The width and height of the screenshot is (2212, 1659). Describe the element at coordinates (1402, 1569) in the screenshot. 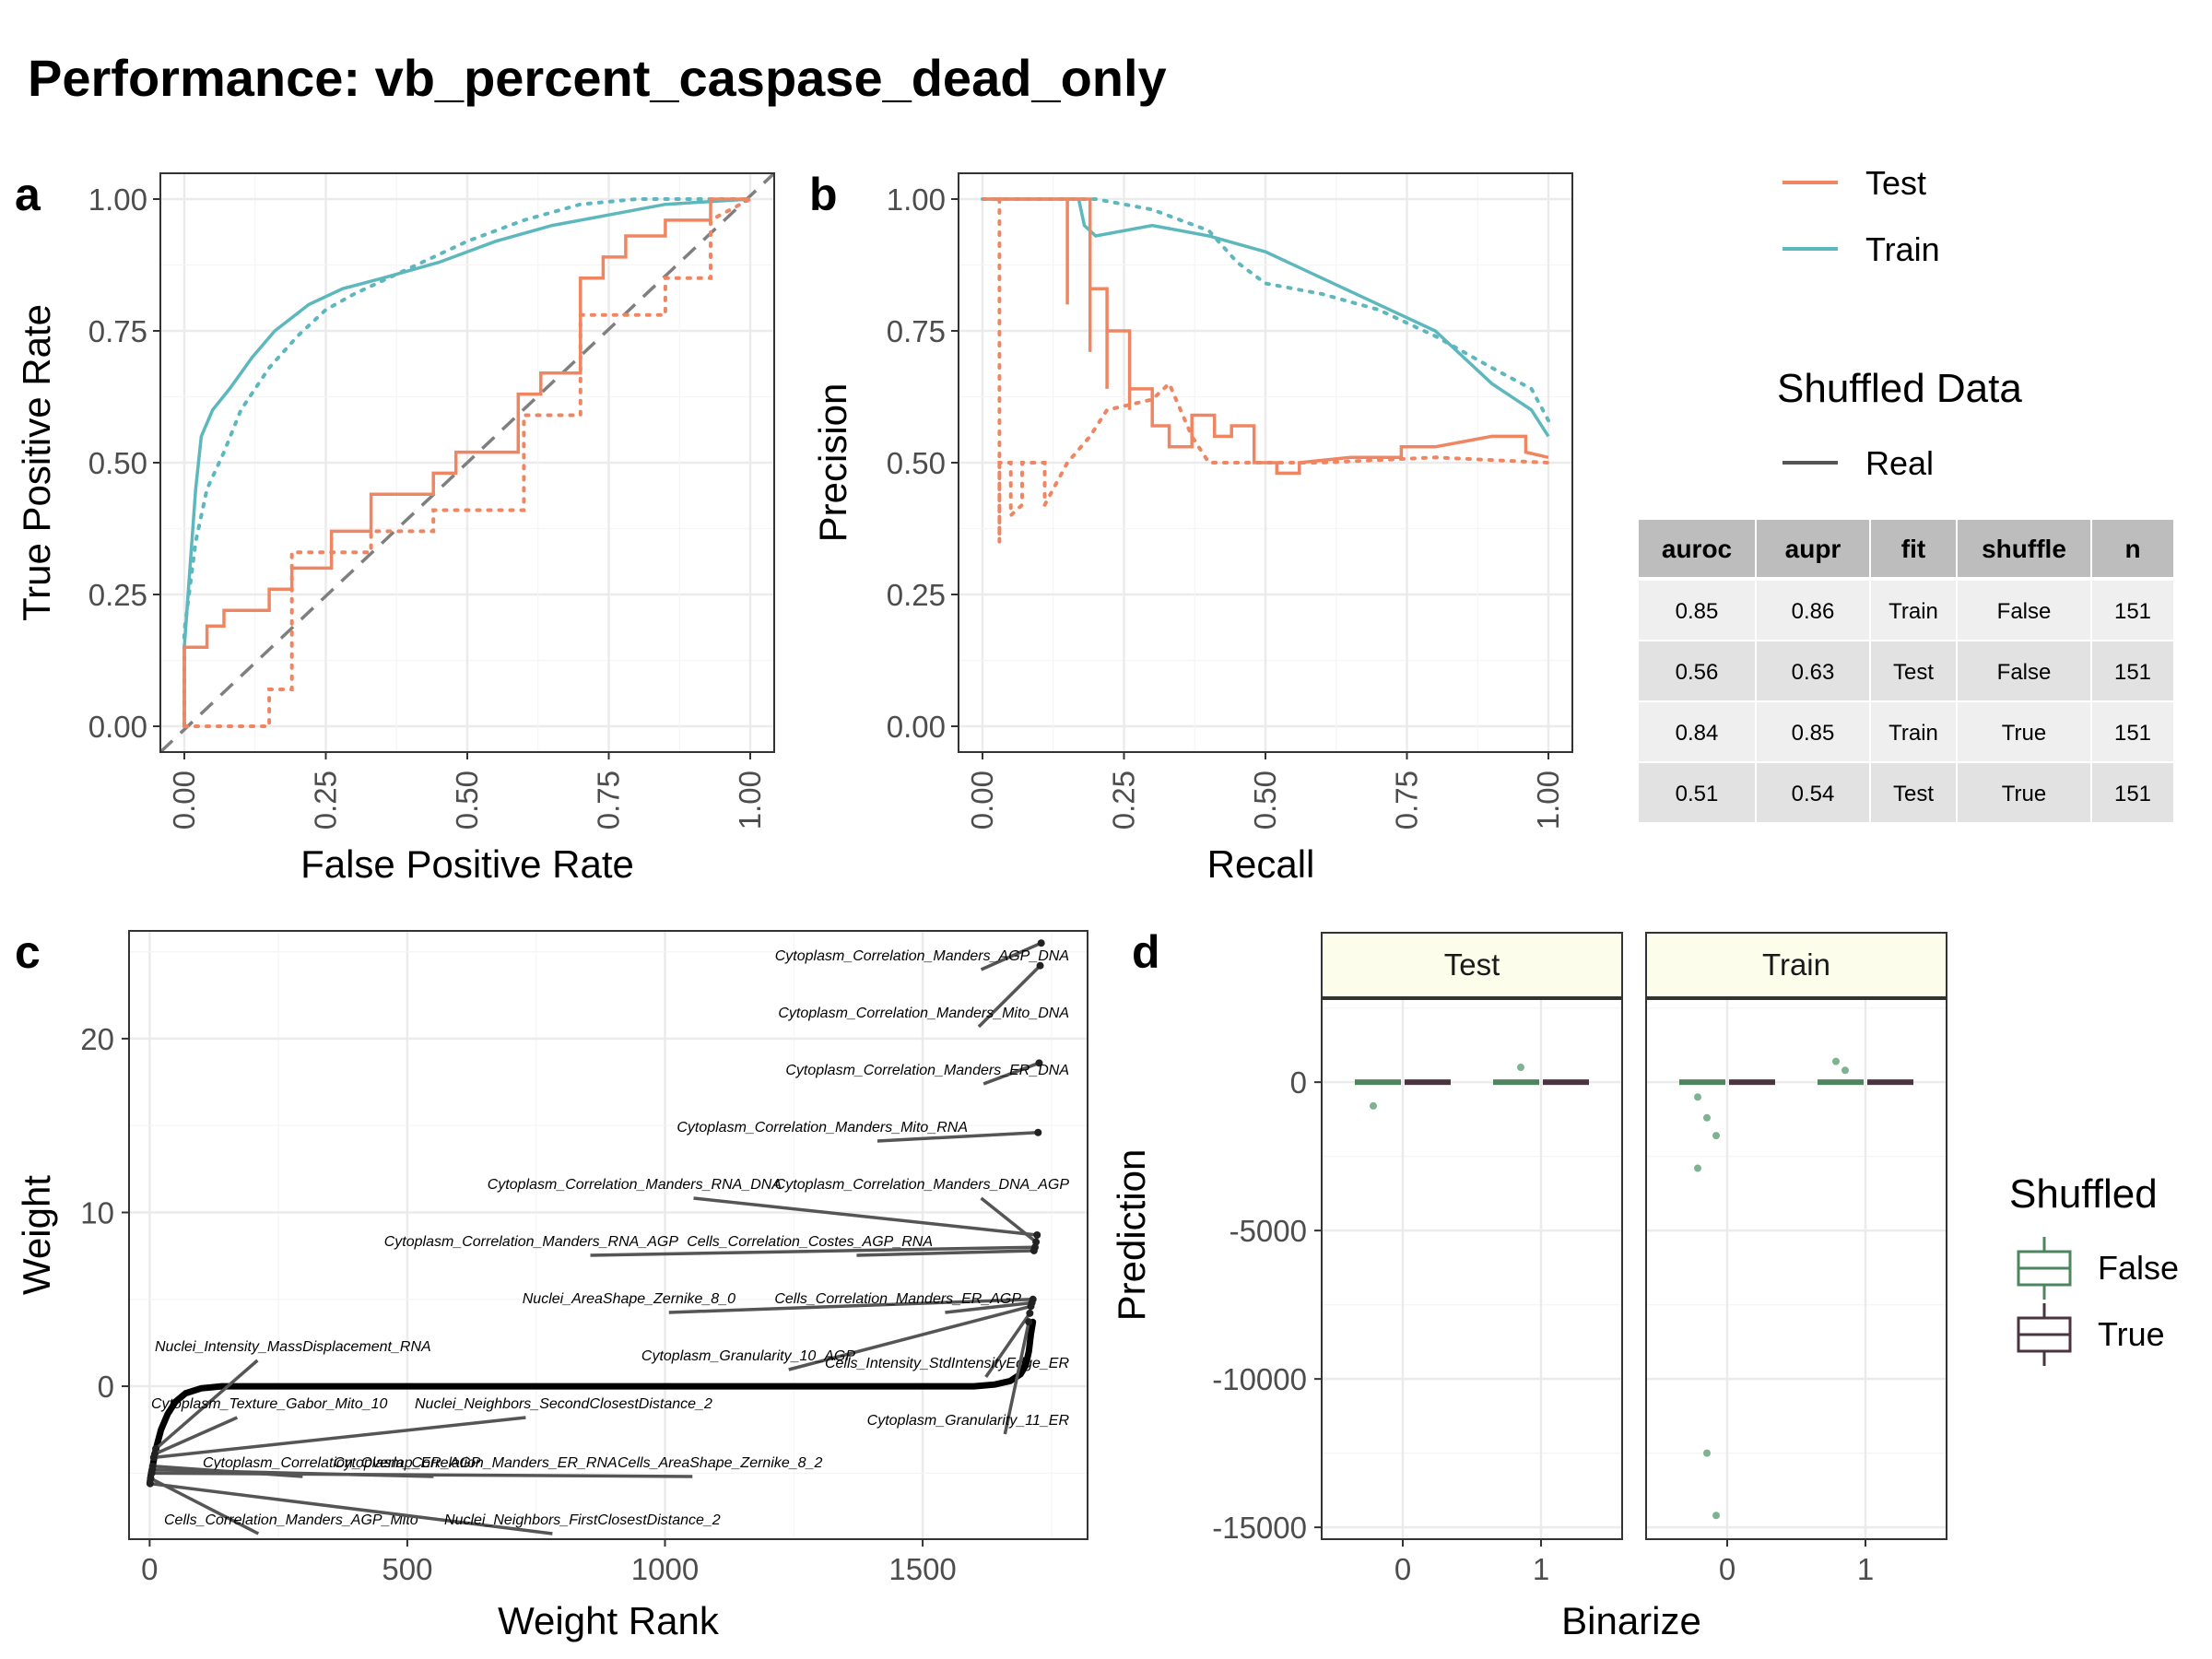

I see `x-tick-label: 0` at that location.